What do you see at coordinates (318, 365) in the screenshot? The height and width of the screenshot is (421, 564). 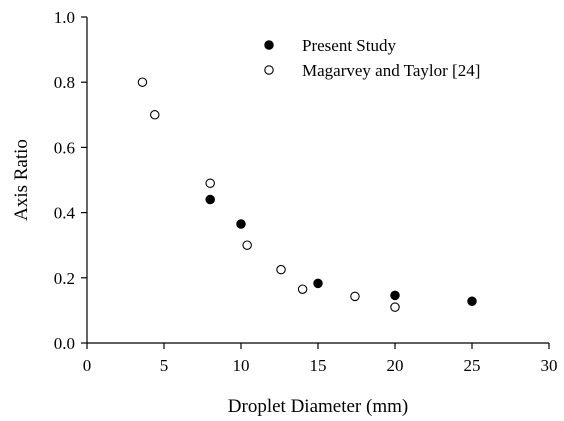 I see `x-tick-label: 15` at bounding box center [318, 365].